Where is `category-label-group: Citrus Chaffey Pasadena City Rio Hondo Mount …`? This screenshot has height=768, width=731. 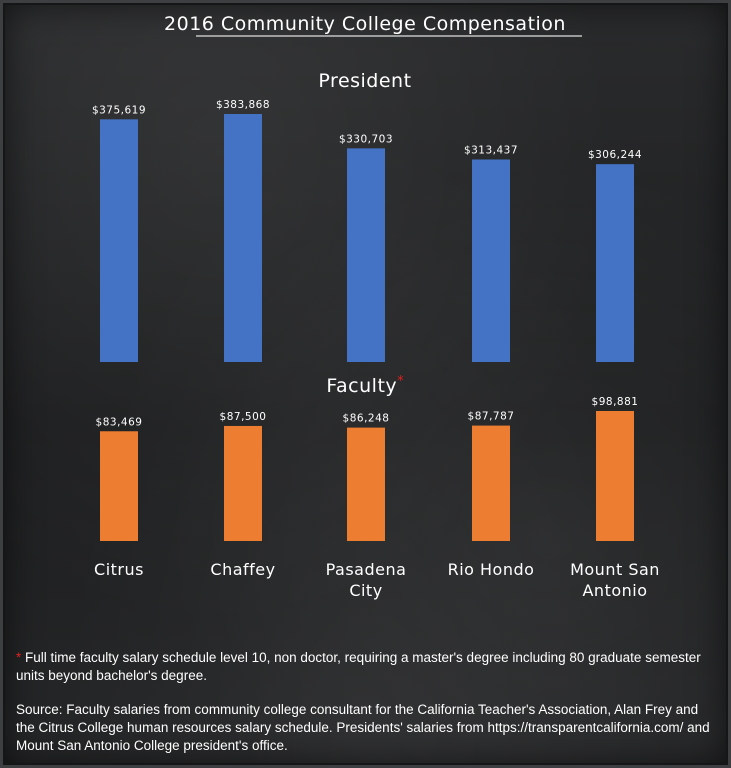 category-label-group: Citrus Chaffey Pasadena City Rio Hondo Mount … is located at coordinates (377, 580).